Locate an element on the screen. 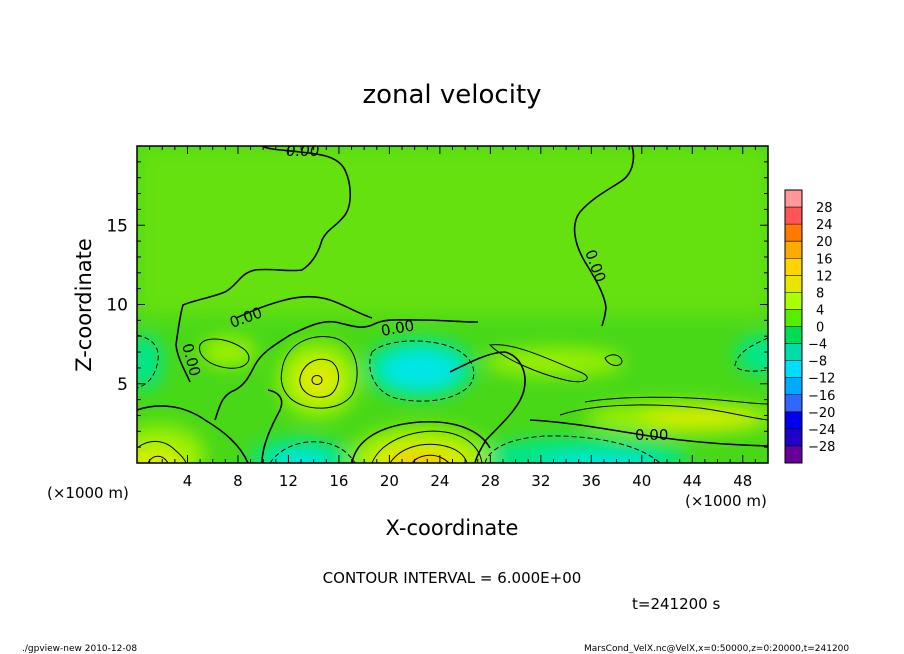 This screenshot has width=904, height=654. x-axis-label: X-coordinate is located at coordinates (452, 528).